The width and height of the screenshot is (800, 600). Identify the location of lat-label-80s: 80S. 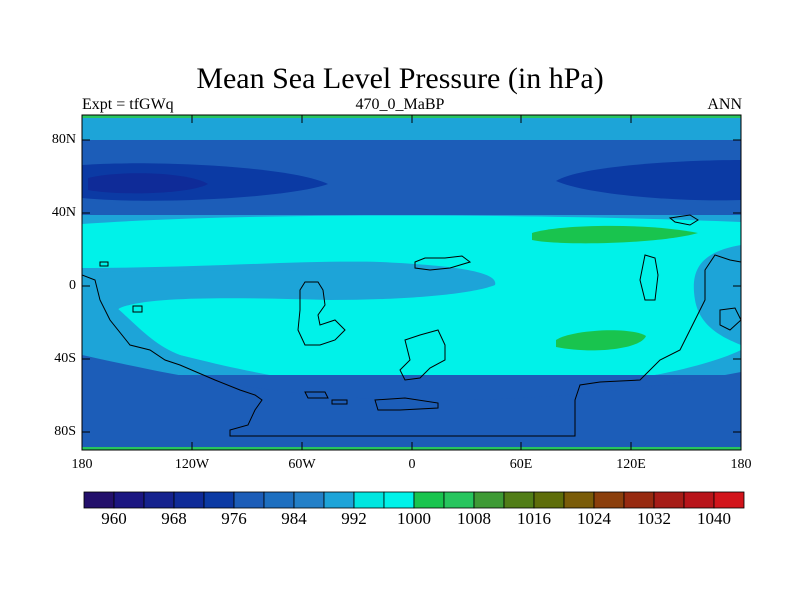
(65, 431).